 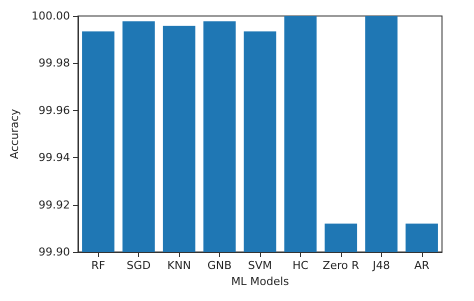 What do you see at coordinates (179, 265) in the screenshot?
I see `x-tick-label: KNN` at bounding box center [179, 265].